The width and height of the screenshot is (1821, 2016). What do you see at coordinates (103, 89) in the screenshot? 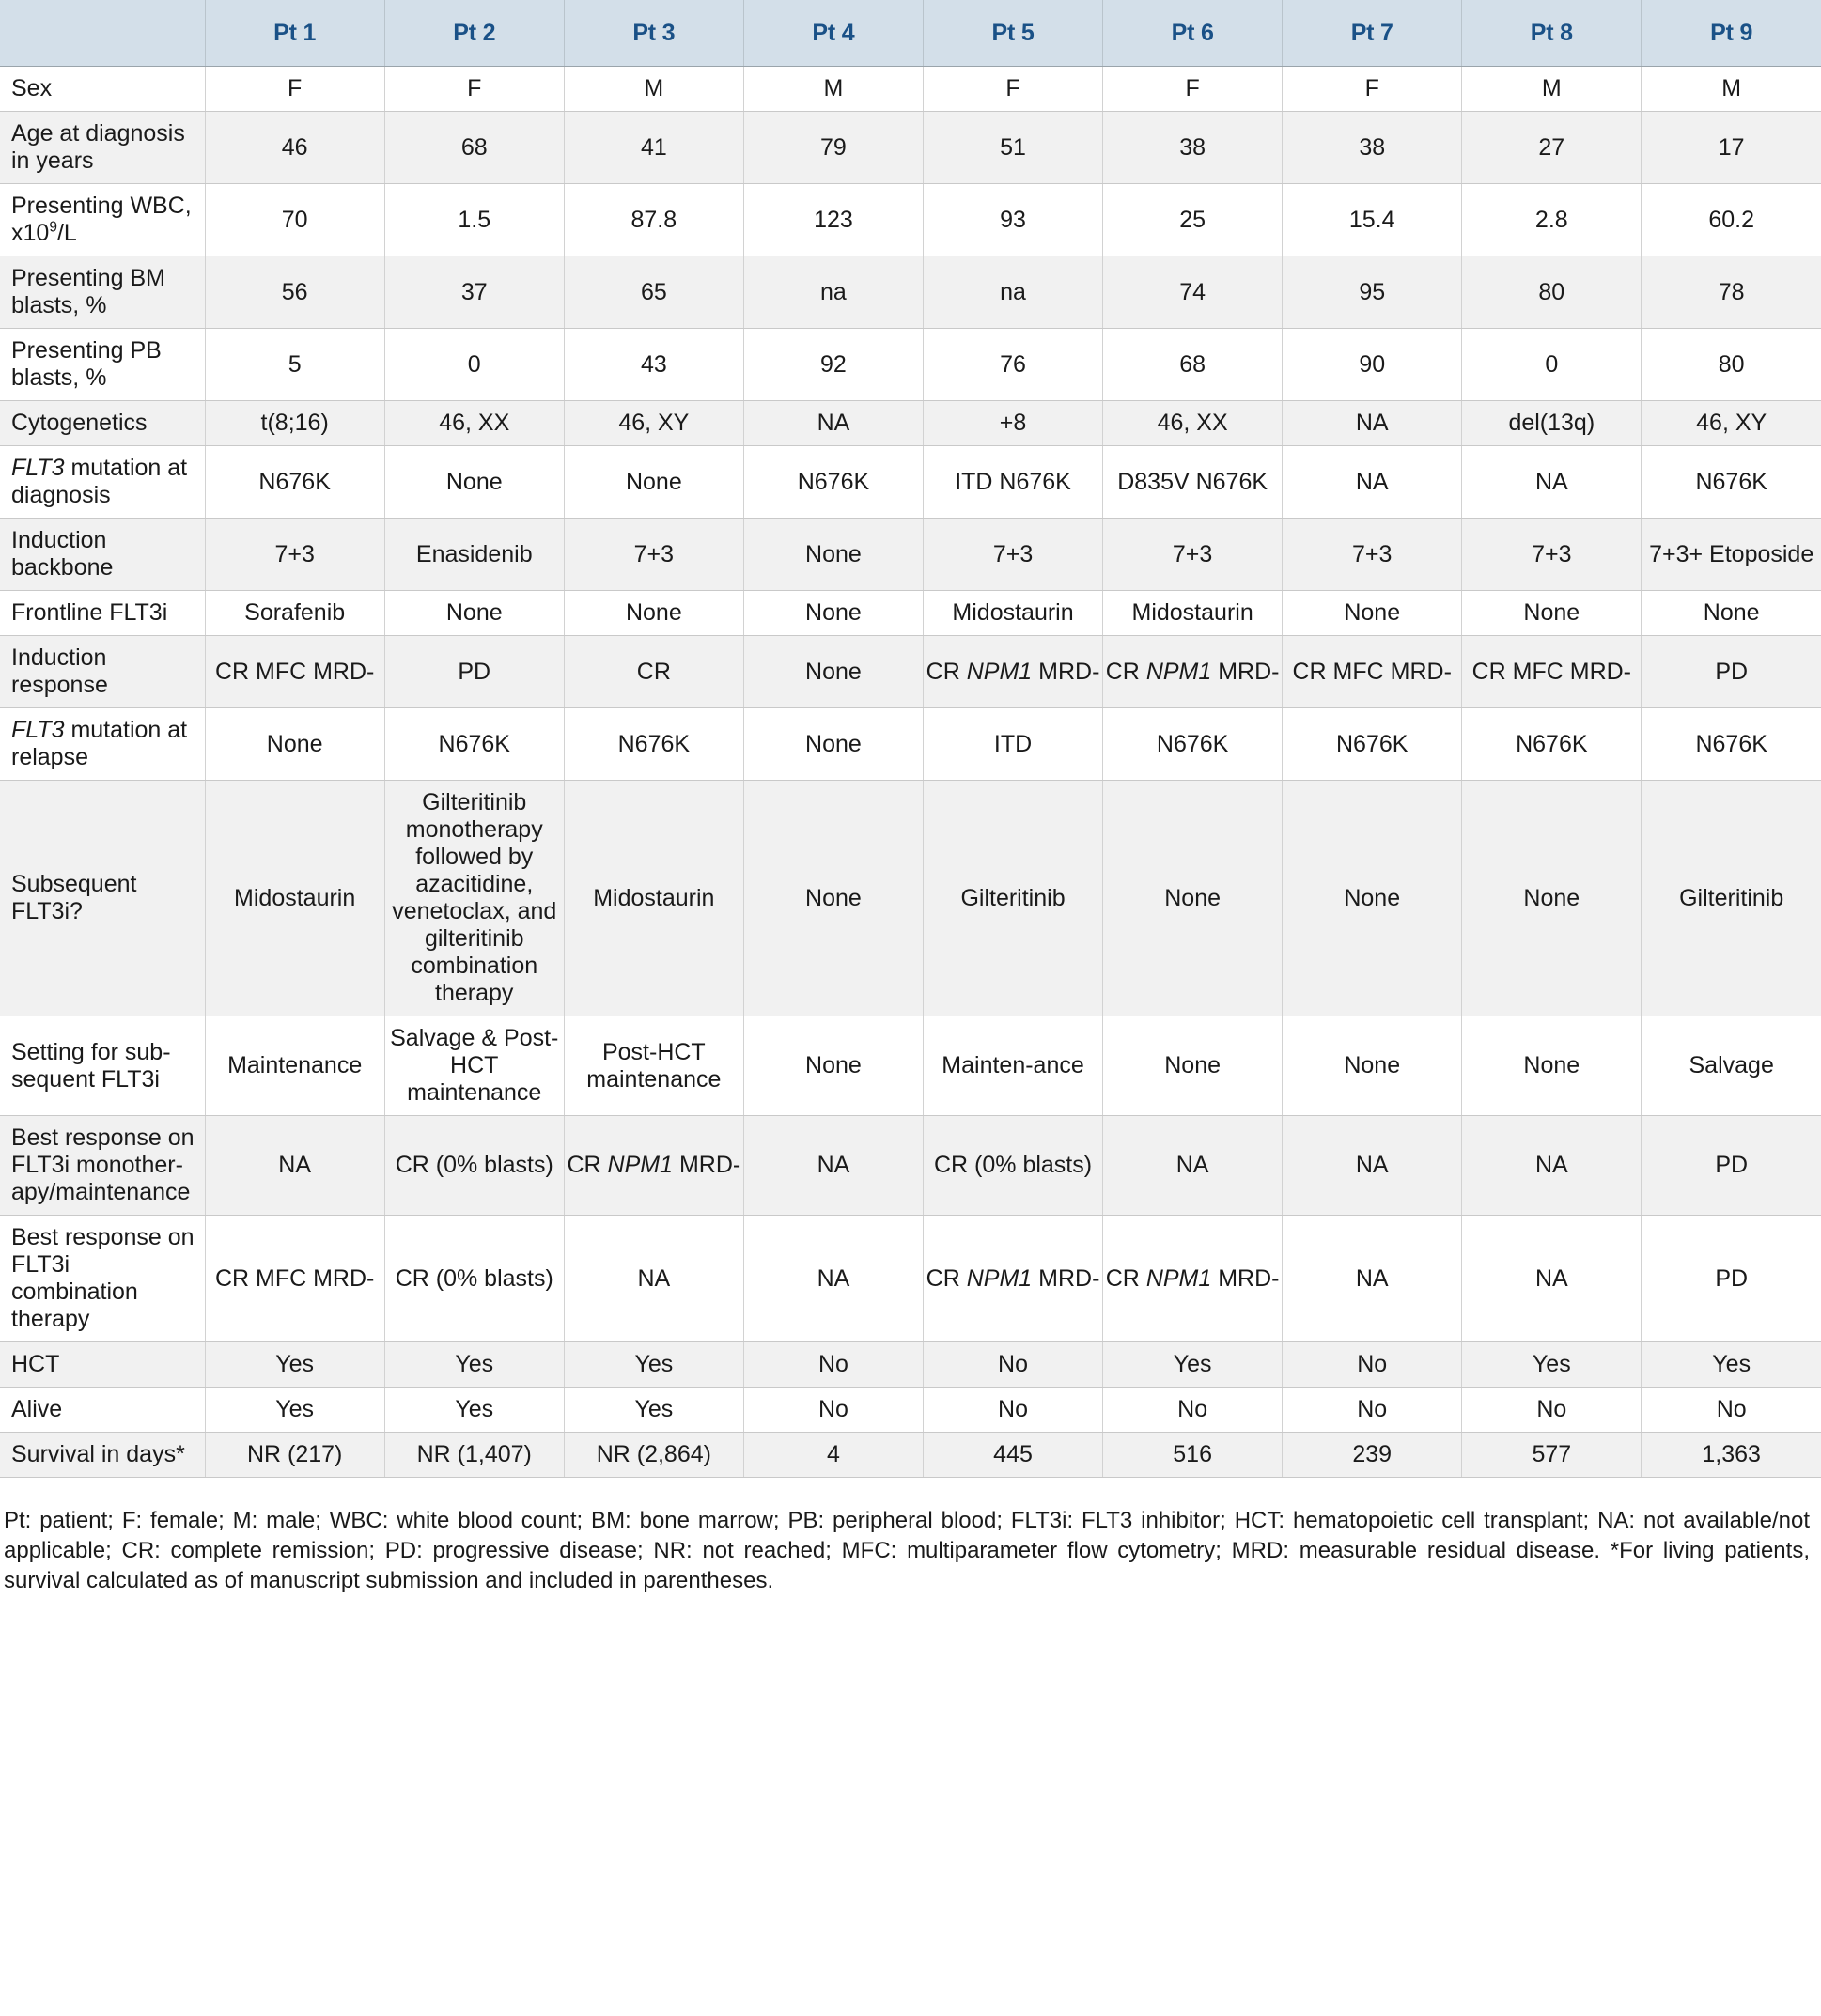
I see `row-label: Sex` at bounding box center [103, 89].